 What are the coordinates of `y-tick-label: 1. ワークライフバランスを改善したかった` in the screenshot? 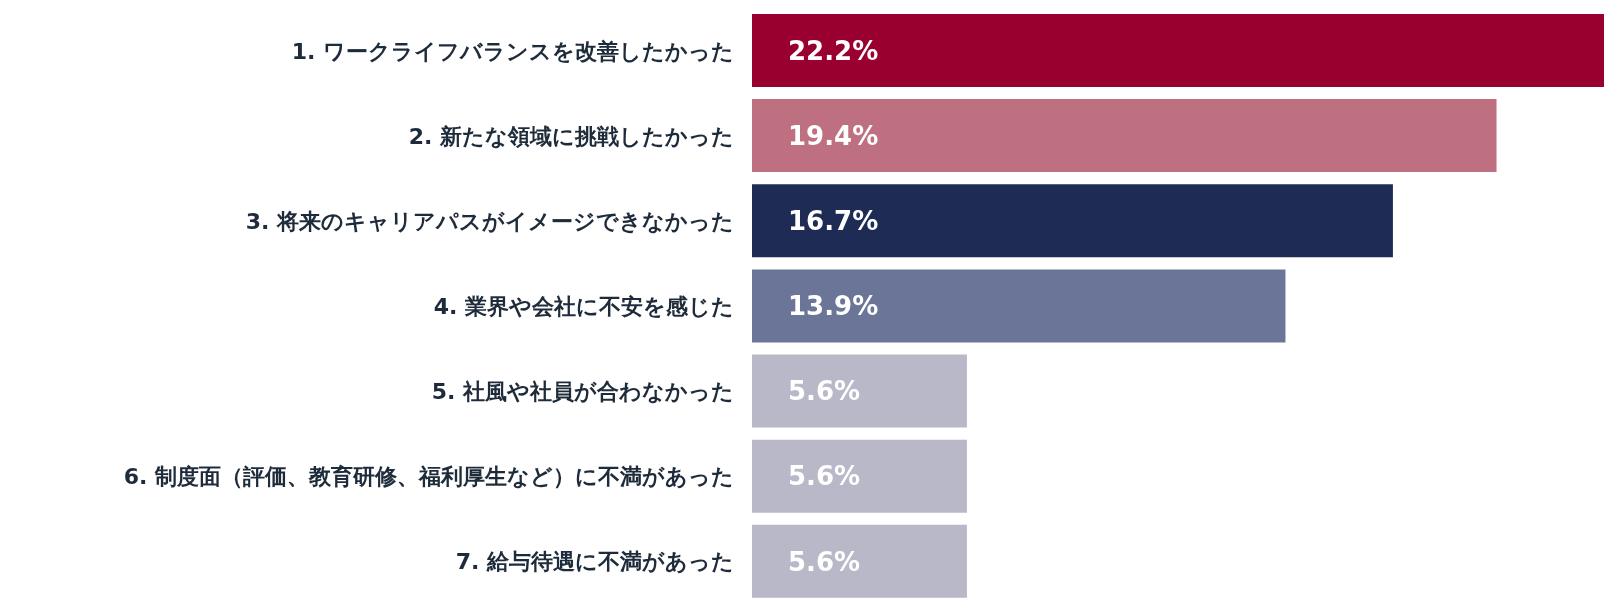 It's located at (512, 51).